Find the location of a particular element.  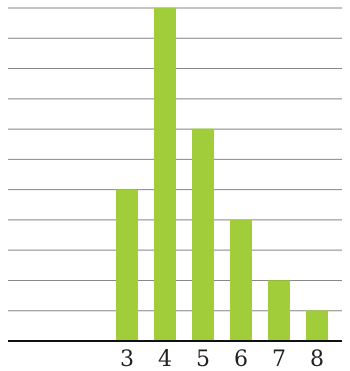

x-tick-label-8: 8 is located at coordinates (317, 359).